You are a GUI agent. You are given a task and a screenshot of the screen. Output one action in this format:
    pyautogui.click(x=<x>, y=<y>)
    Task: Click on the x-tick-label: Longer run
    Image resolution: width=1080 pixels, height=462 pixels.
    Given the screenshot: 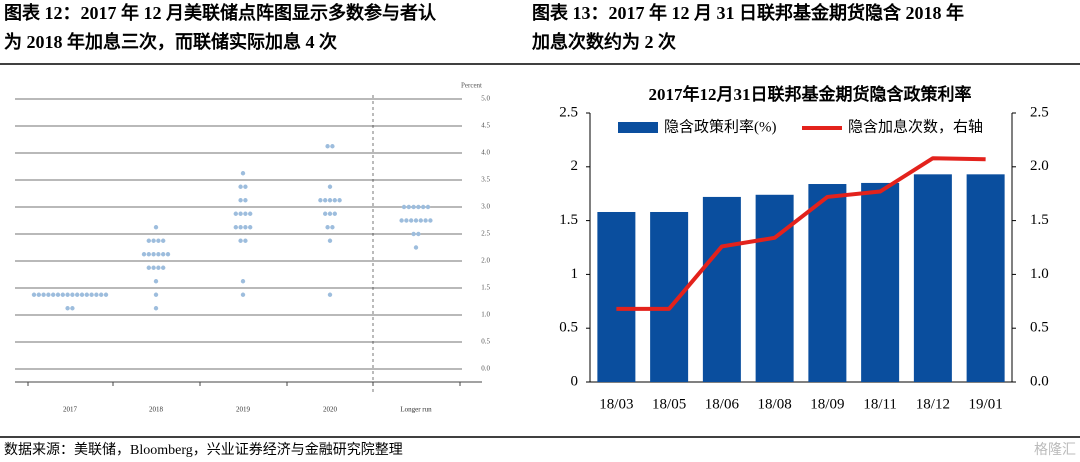 What is the action you would take?
    pyautogui.click(x=416, y=410)
    